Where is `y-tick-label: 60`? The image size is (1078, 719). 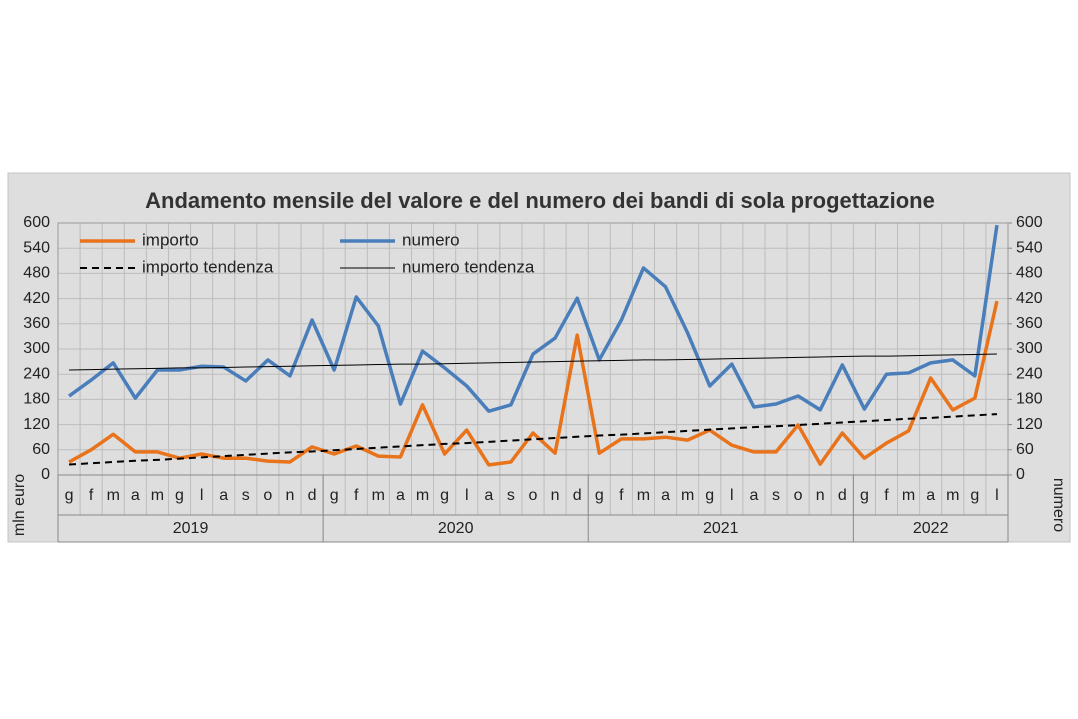
y-tick-label: 60 is located at coordinates (41, 449).